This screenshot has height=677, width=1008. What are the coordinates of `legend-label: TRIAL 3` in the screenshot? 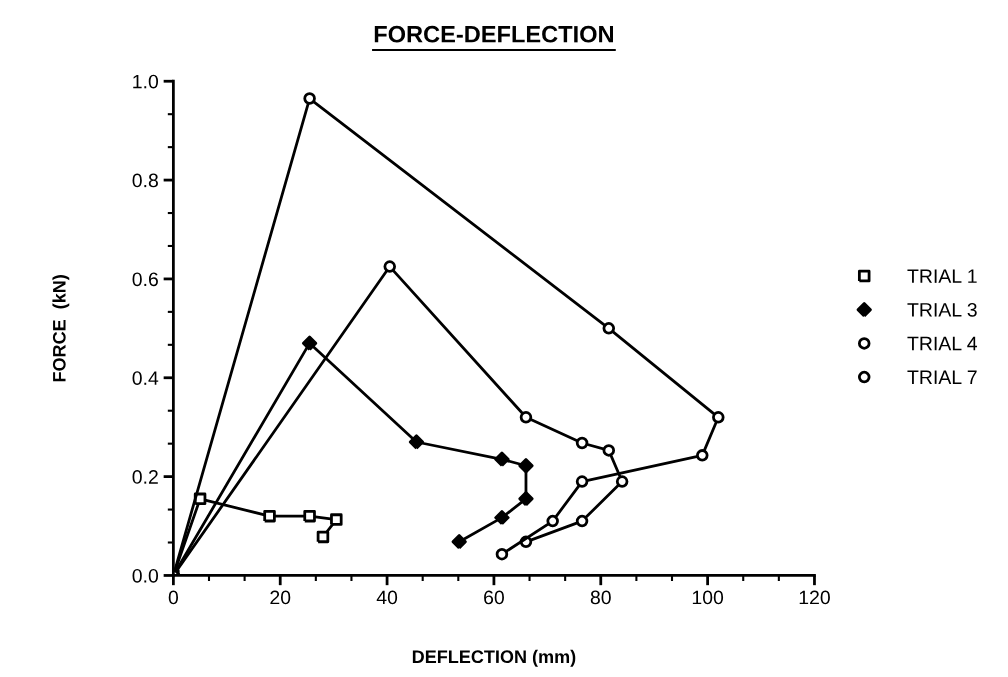 It's located at (942, 309).